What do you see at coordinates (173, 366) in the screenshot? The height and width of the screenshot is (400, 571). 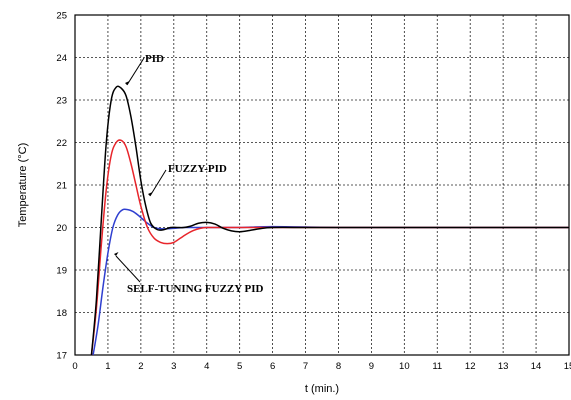 I see `x-tick-label: 3` at bounding box center [173, 366].